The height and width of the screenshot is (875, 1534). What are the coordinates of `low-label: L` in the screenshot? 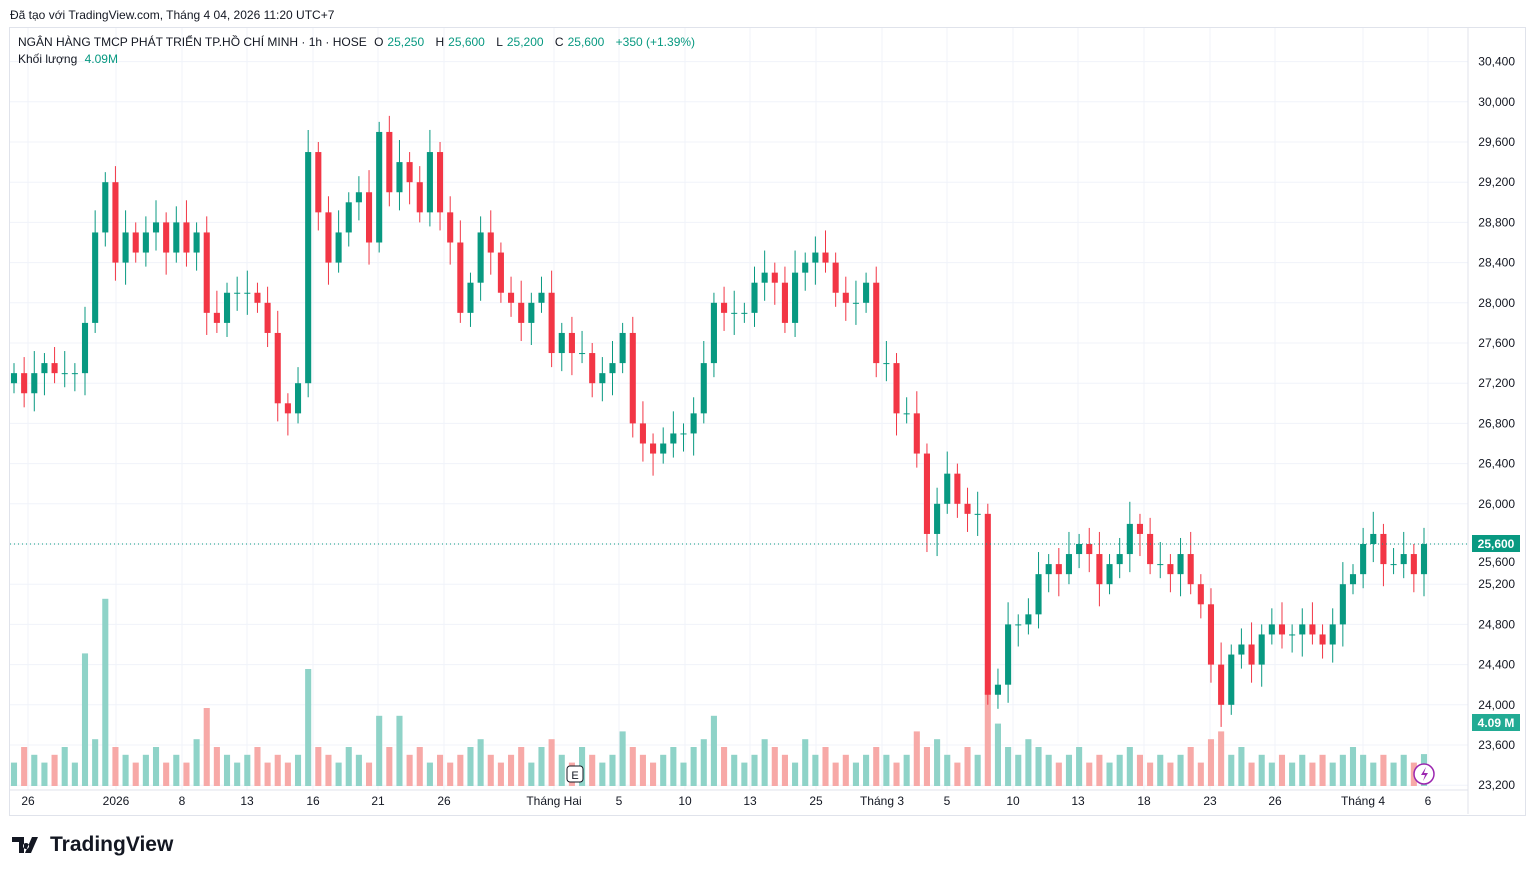 It's located at (499, 42).